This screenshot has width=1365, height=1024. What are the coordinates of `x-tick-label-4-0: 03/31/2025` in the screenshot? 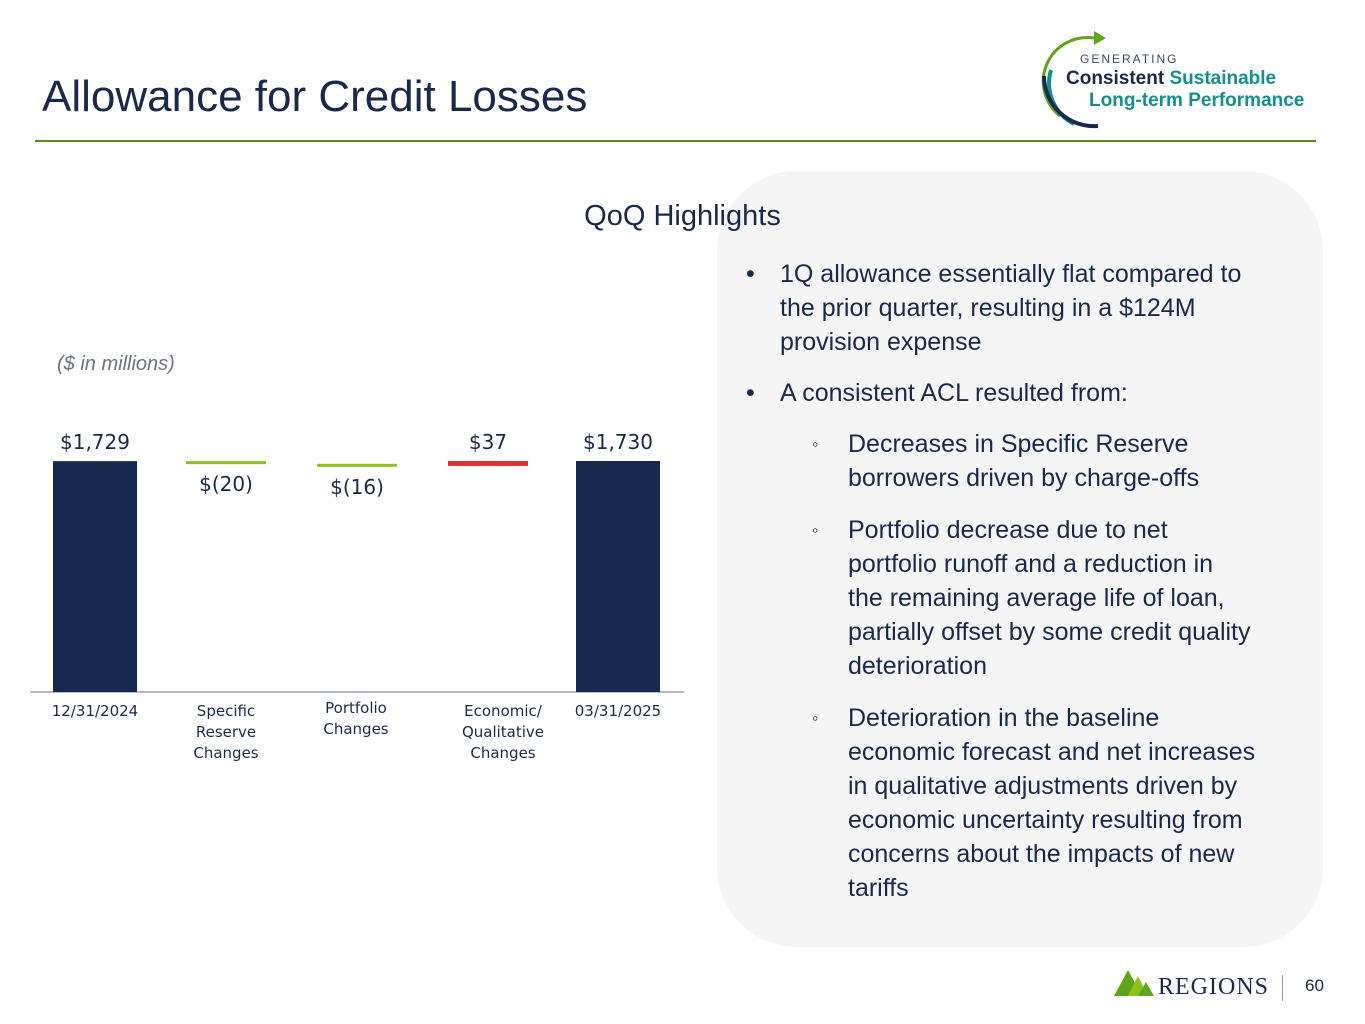 It's located at (618, 711).